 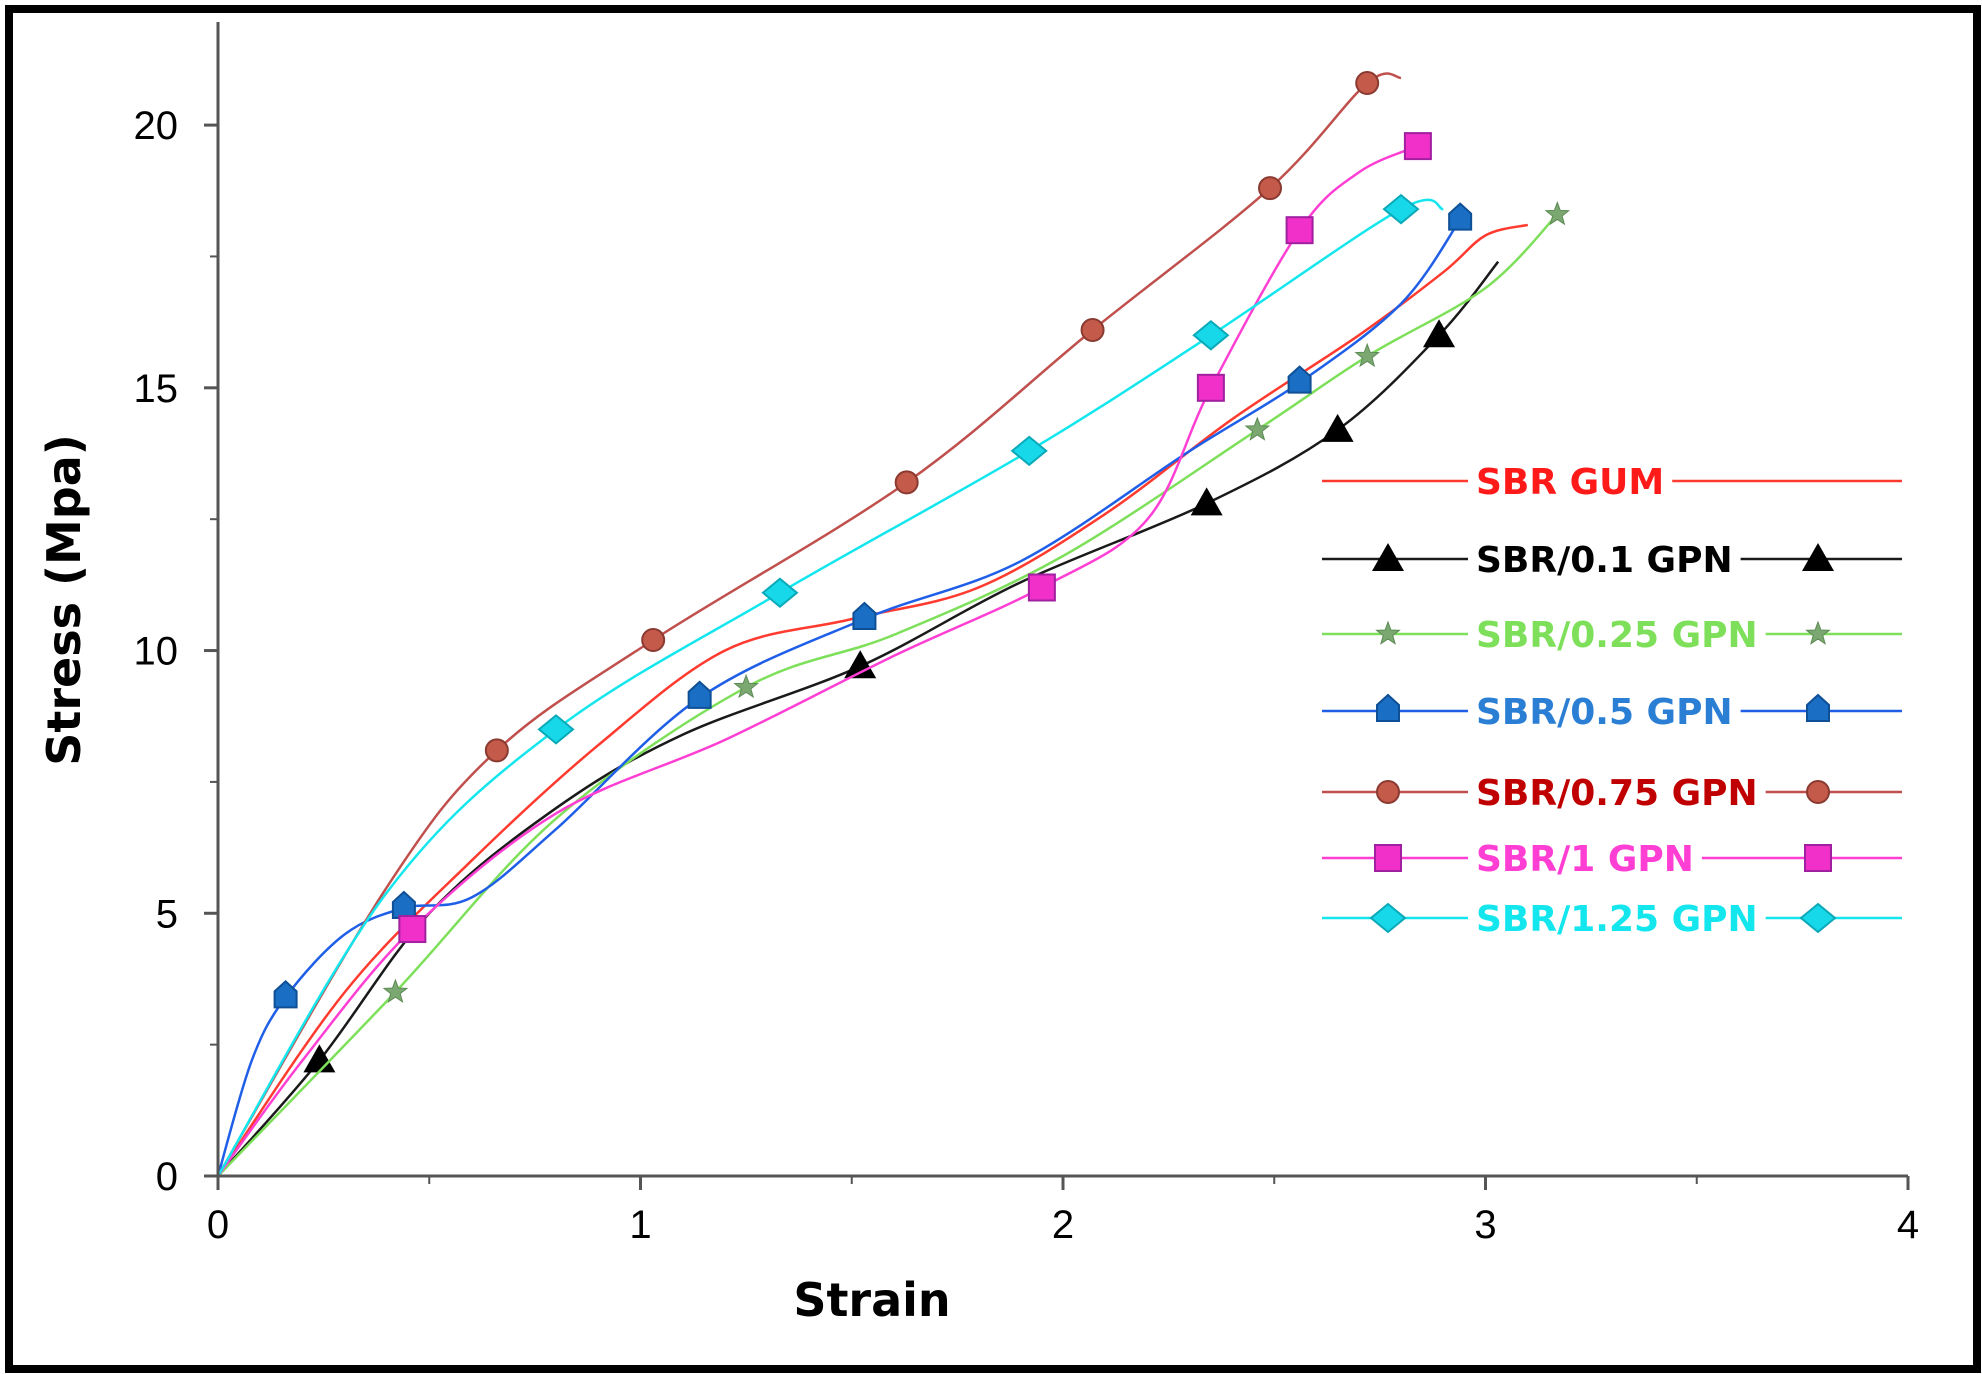 I want to click on legend-item-sbr-gum: SBR GUM, so click(x=1612, y=482).